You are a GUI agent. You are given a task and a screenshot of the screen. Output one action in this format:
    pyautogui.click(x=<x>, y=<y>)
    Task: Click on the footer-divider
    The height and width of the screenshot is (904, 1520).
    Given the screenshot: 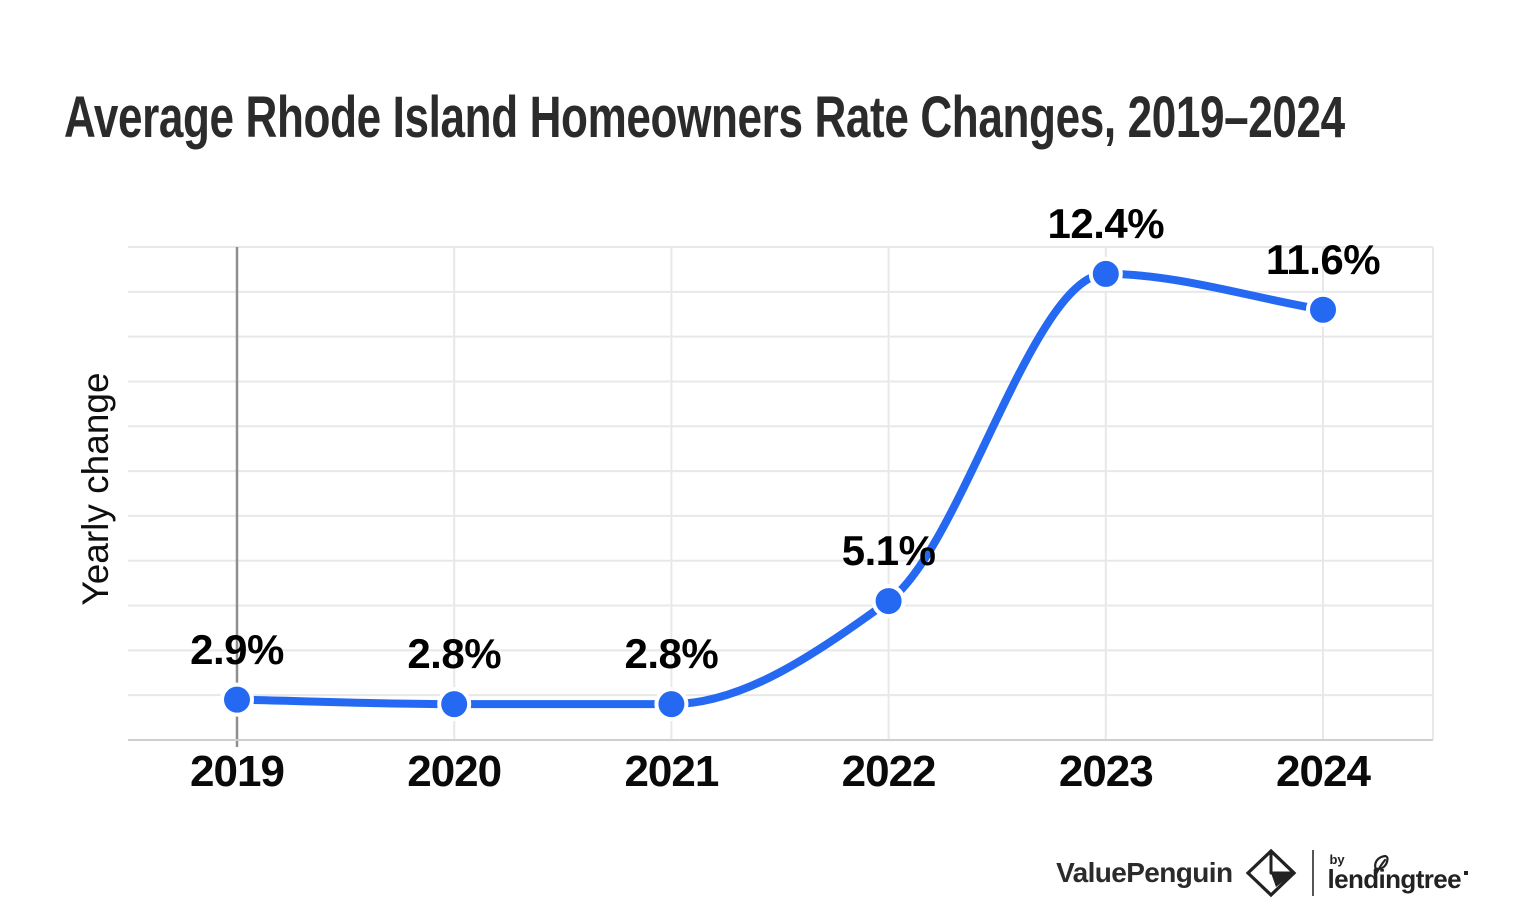 What is the action you would take?
    pyautogui.click(x=1313, y=873)
    